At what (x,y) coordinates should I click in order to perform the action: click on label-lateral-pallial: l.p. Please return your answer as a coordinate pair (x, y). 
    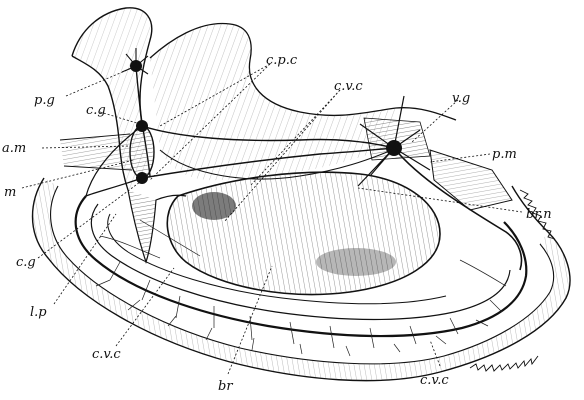
    Looking at the image, I should click on (38, 312).